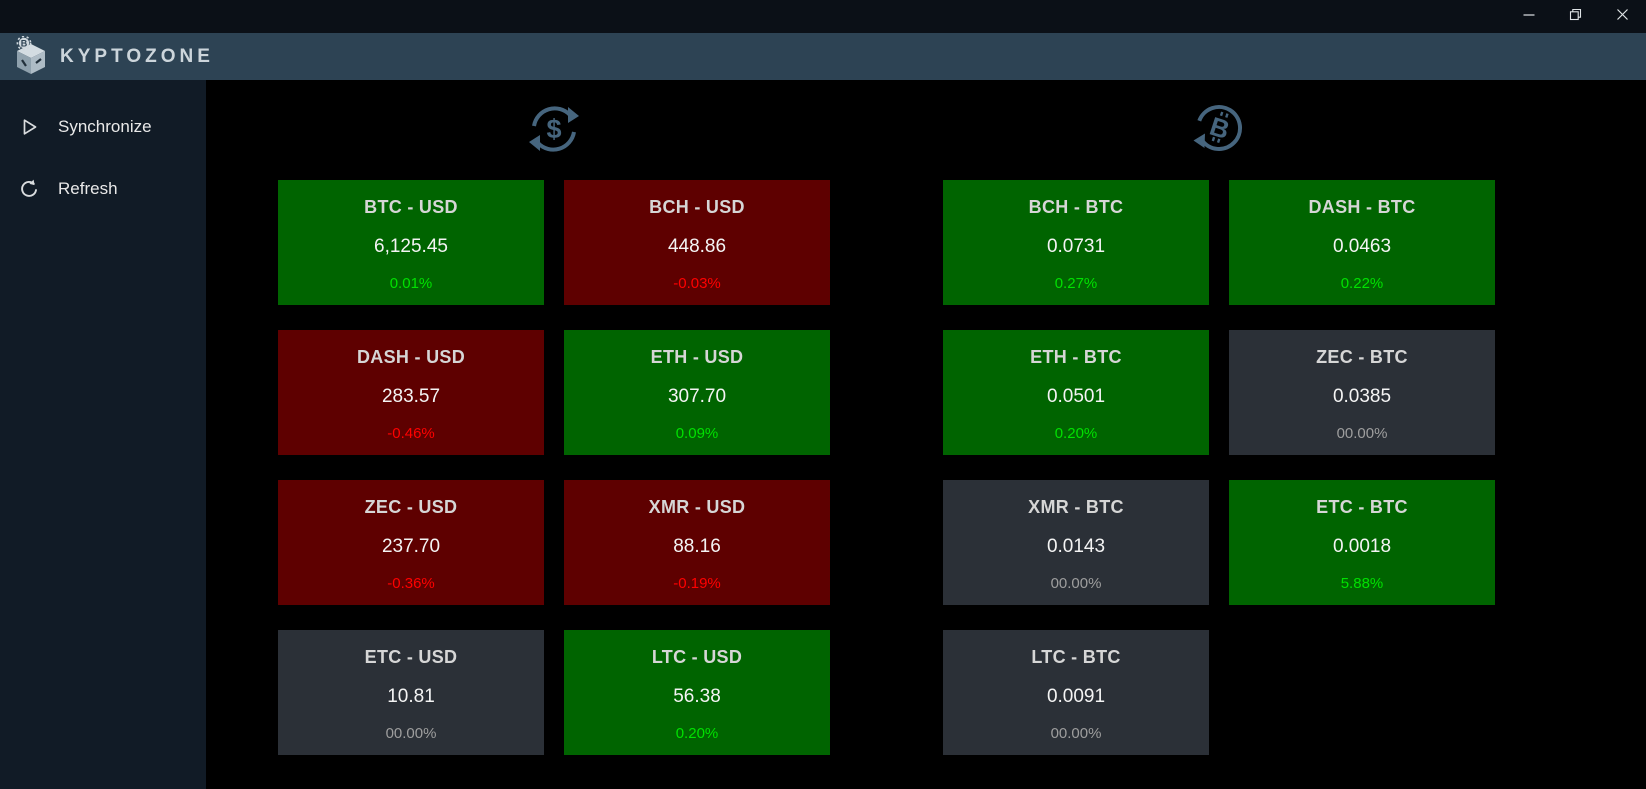 Image resolution: width=1646 pixels, height=789 pixels. What do you see at coordinates (697, 396) in the screenshot?
I see `pair-price: 307.70` at bounding box center [697, 396].